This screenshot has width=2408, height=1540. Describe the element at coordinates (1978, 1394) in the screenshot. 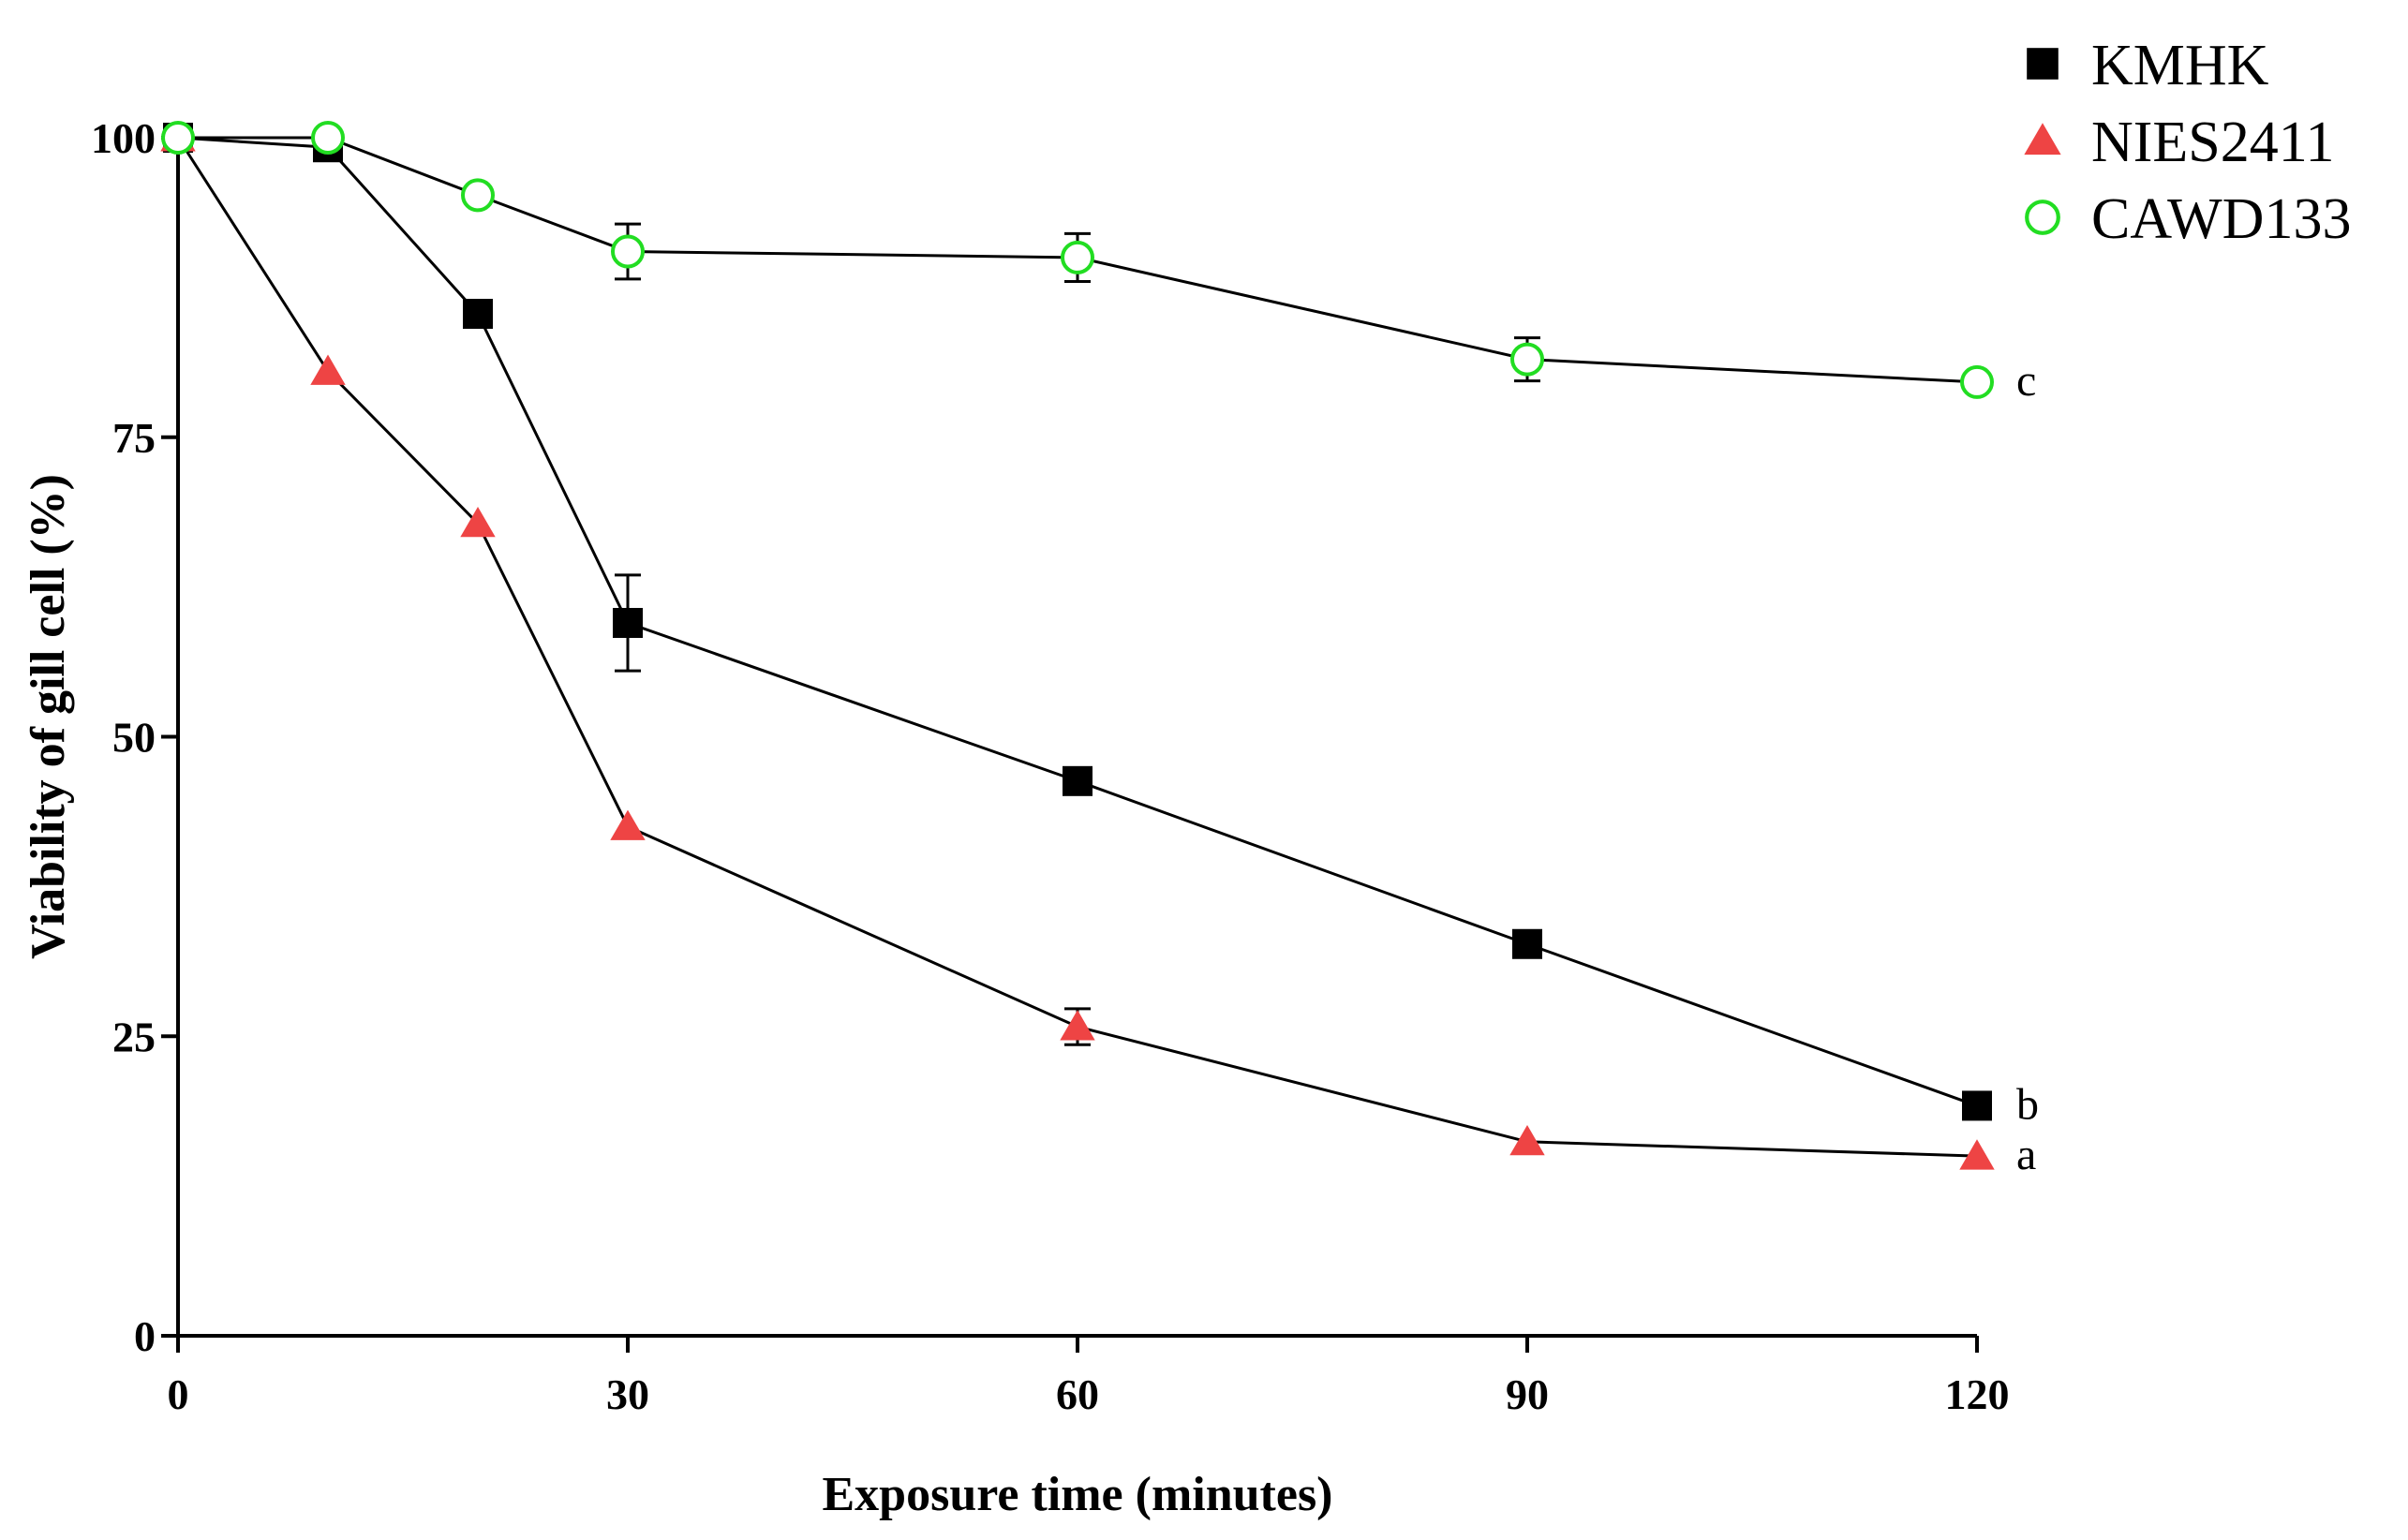

I see `x-tick-label: 120` at that location.